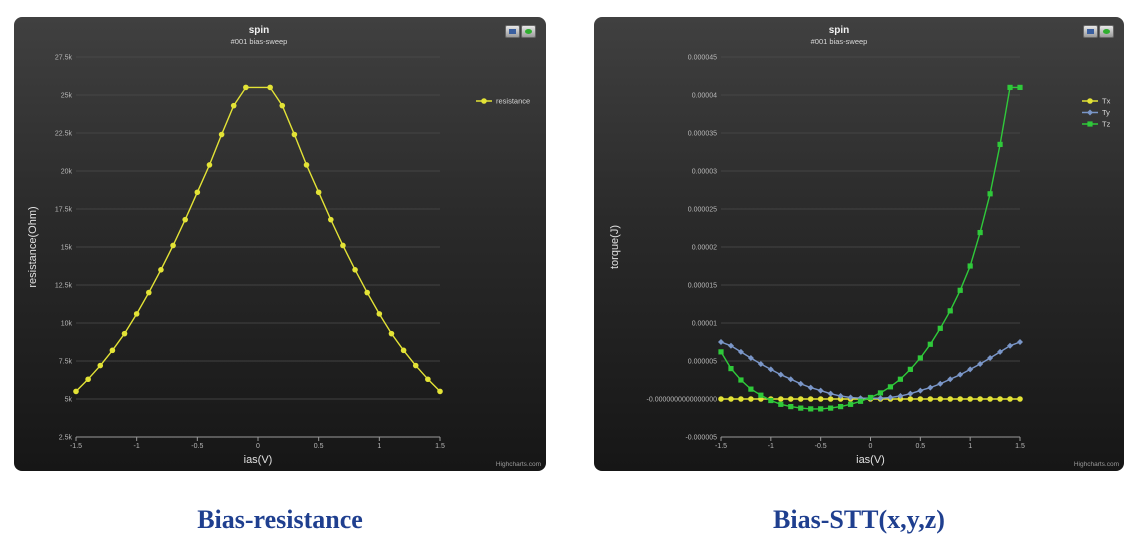  Describe the element at coordinates (259, 41) in the screenshot. I see `chart-subtitle: #001 bias-sweep` at that location.